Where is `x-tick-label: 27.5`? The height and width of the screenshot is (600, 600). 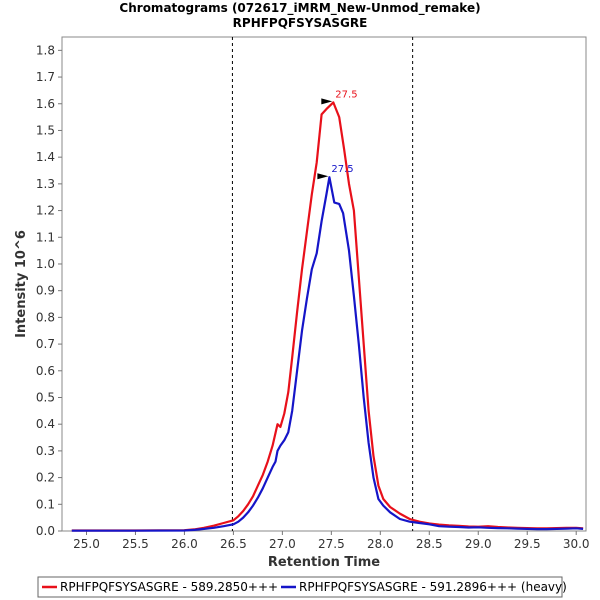 x-tick-label: 27.5 is located at coordinates (331, 544).